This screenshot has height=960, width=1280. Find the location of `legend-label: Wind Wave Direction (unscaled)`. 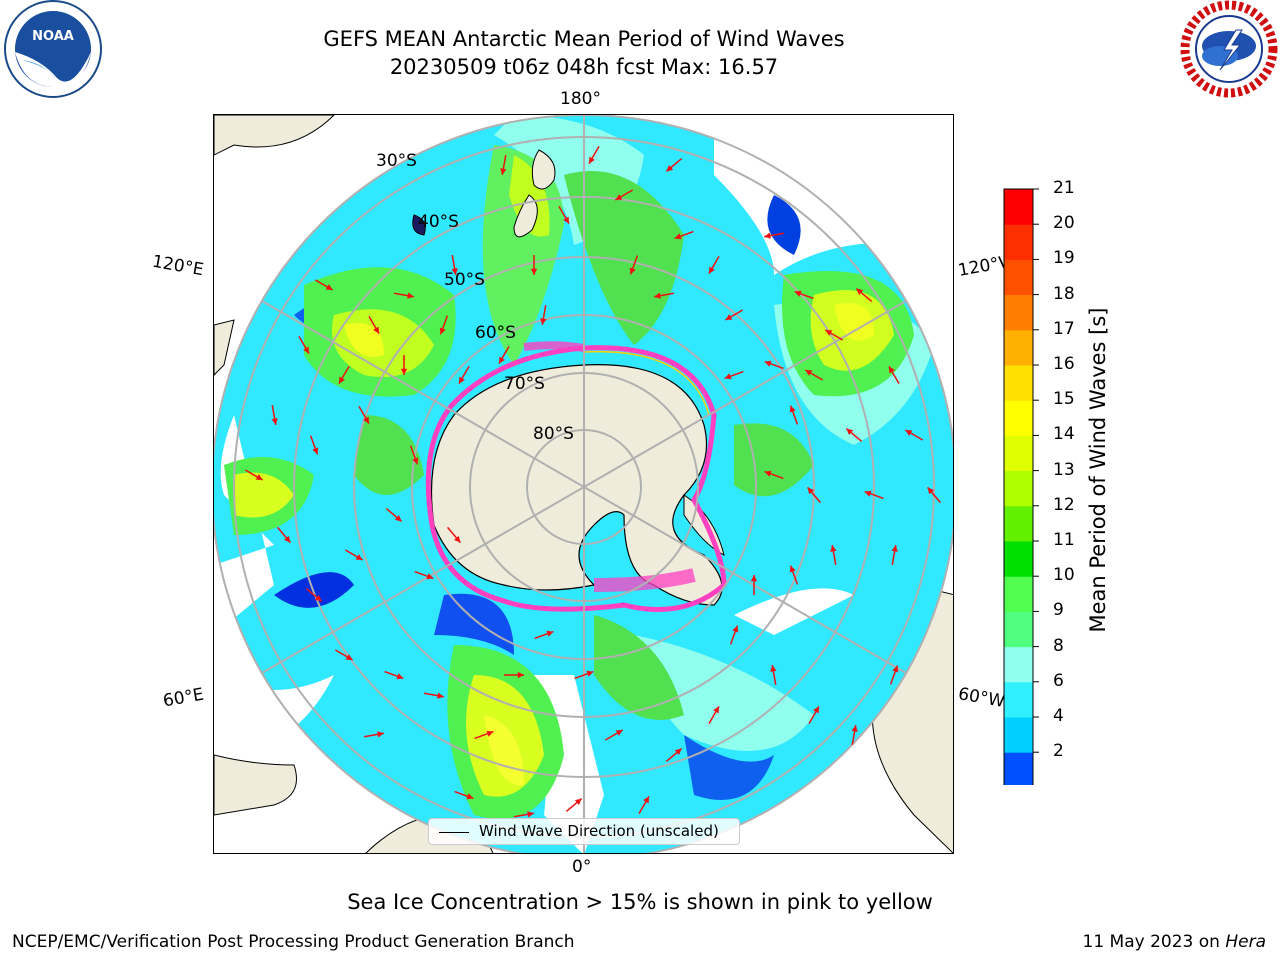

legend-label: Wind Wave Direction (unscaled) is located at coordinates (599, 831).